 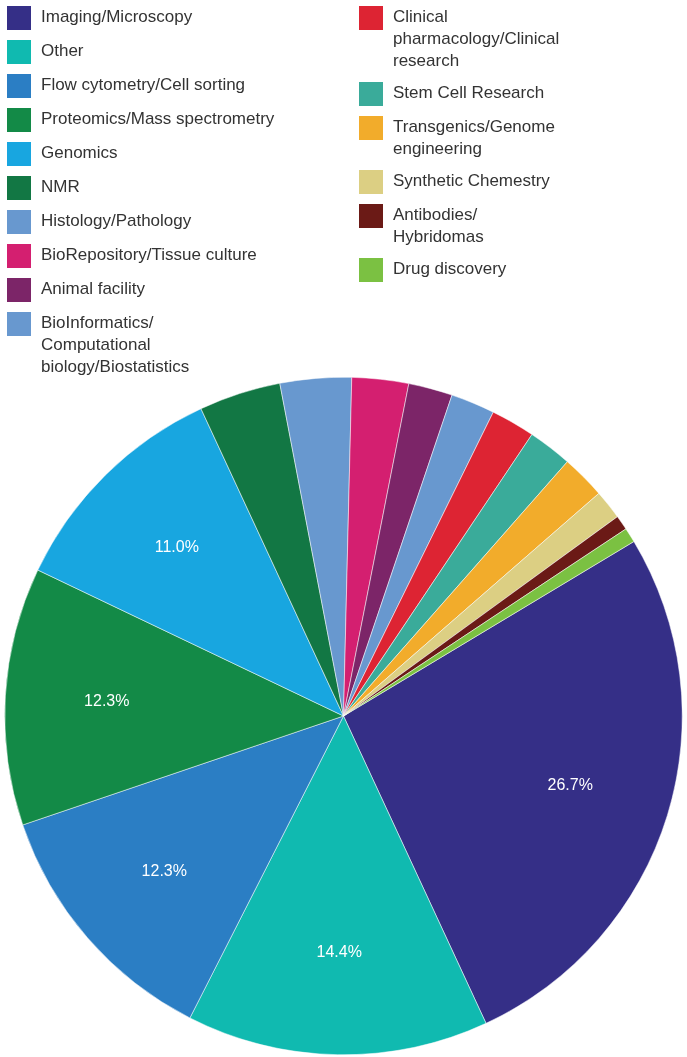 What do you see at coordinates (450, 269) in the screenshot?
I see `legend-label: Drug discovery` at bounding box center [450, 269].